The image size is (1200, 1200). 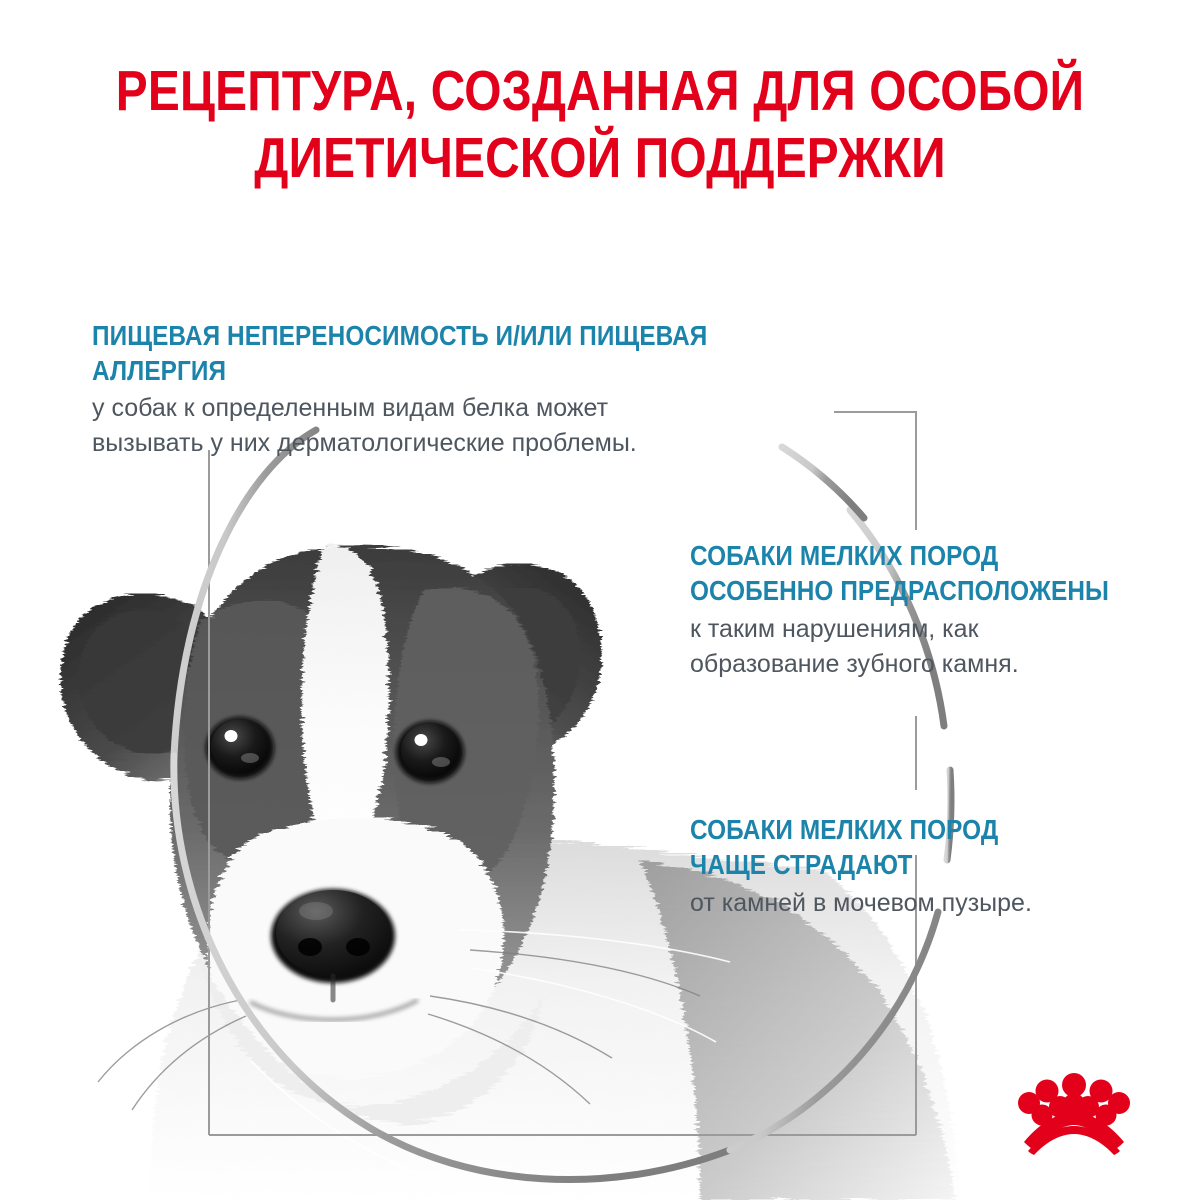 What do you see at coordinates (861, 903) in the screenshot?
I see `callout-bladder-stones-body: от камней в мочевом пузыре.` at bounding box center [861, 903].